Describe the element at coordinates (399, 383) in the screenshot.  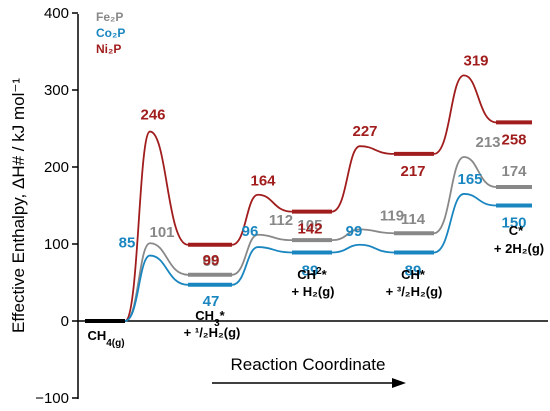
I see `x-axis-arrow-head` at that location.